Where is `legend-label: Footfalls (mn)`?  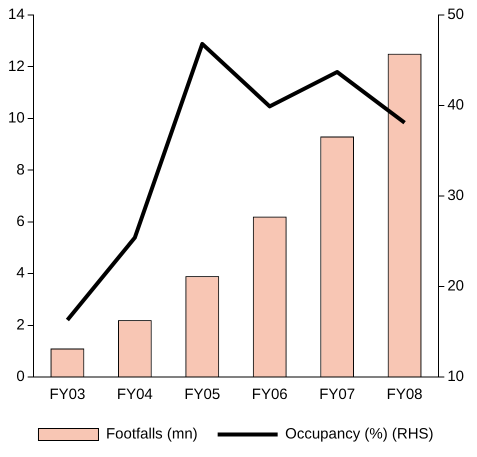 legend-label: Footfalls (mn) is located at coordinates (152, 434).